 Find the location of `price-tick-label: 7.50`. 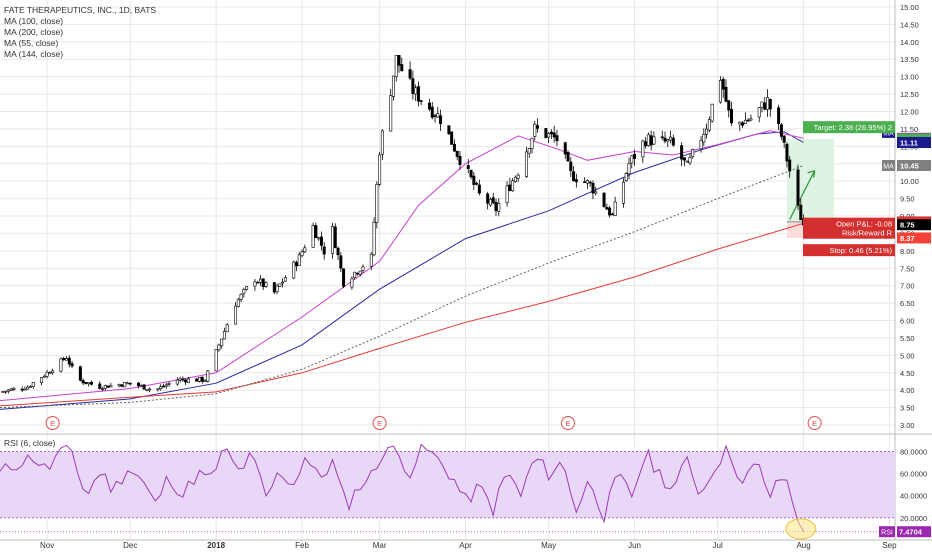

price-tick-label: 7.50 is located at coordinates (907, 268).